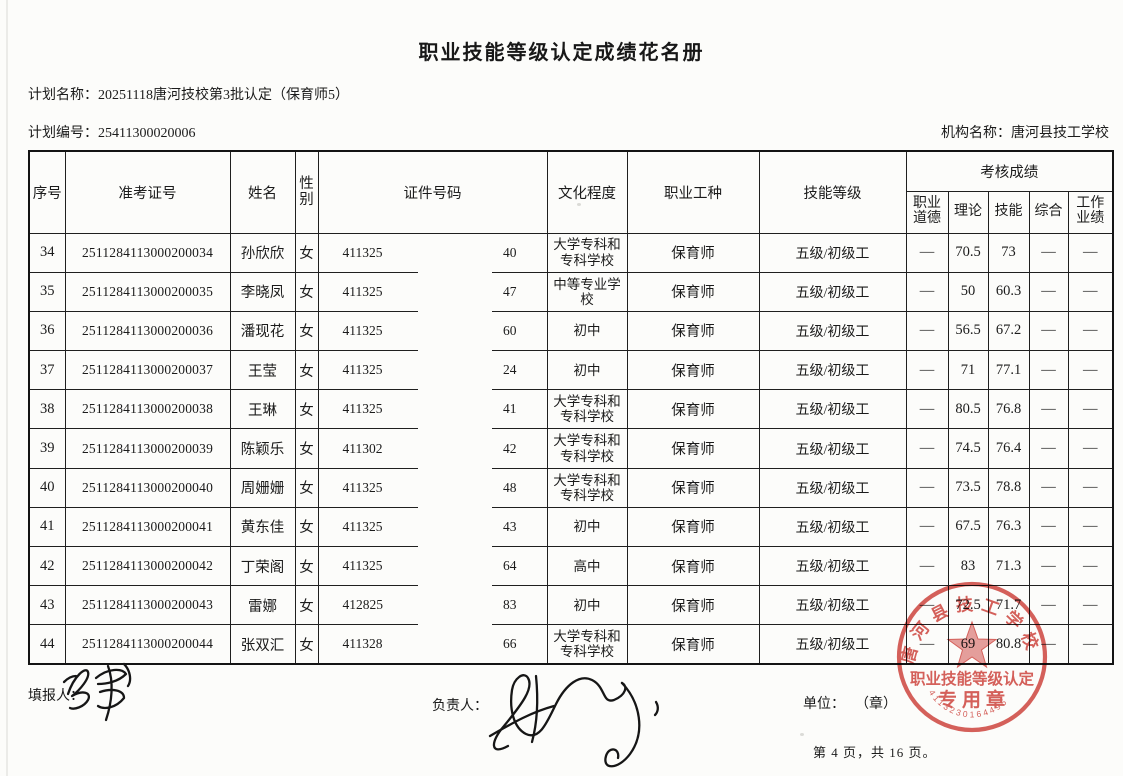 The width and height of the screenshot is (1123, 776). What do you see at coordinates (510, 526) in the screenshot?
I see `id-right-part: 43` at bounding box center [510, 526].